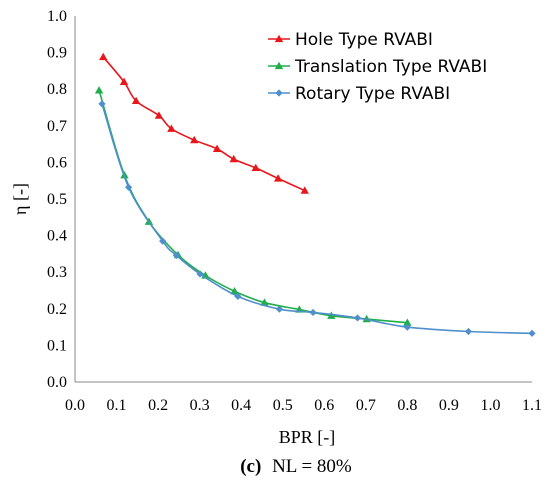 The height and width of the screenshot is (491, 550). Describe the element at coordinates (57, 382) in the screenshot. I see `y-tick-label: 0.0` at that location.